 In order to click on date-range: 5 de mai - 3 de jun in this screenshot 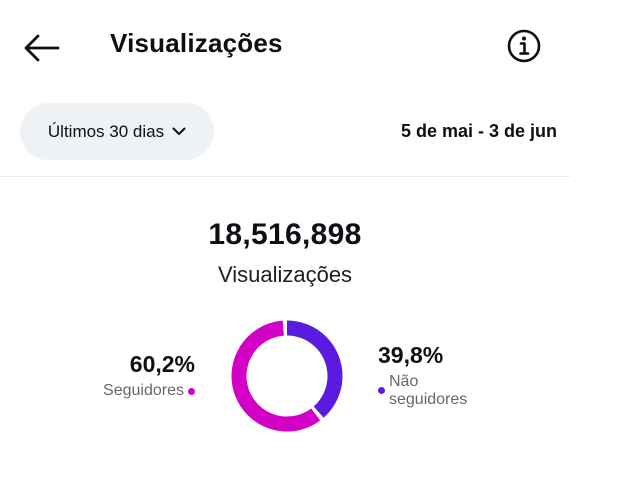, I will do `click(478, 131)`.